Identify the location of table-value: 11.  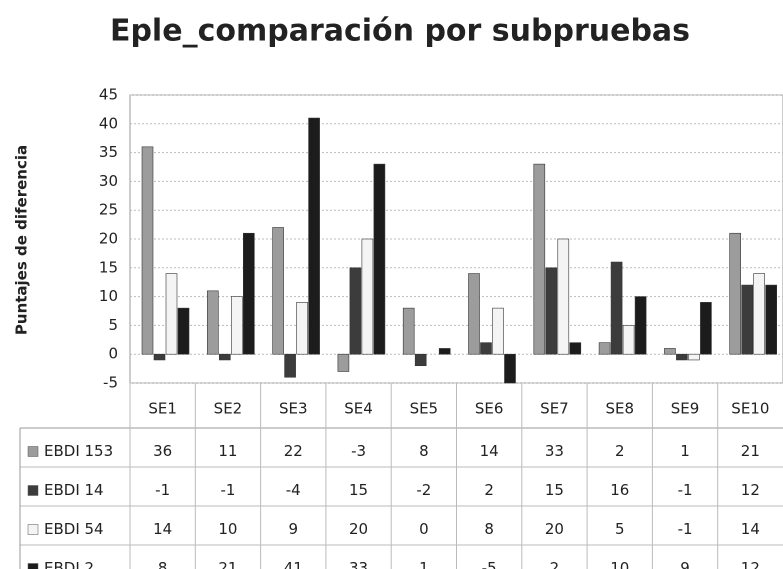
(227, 451).